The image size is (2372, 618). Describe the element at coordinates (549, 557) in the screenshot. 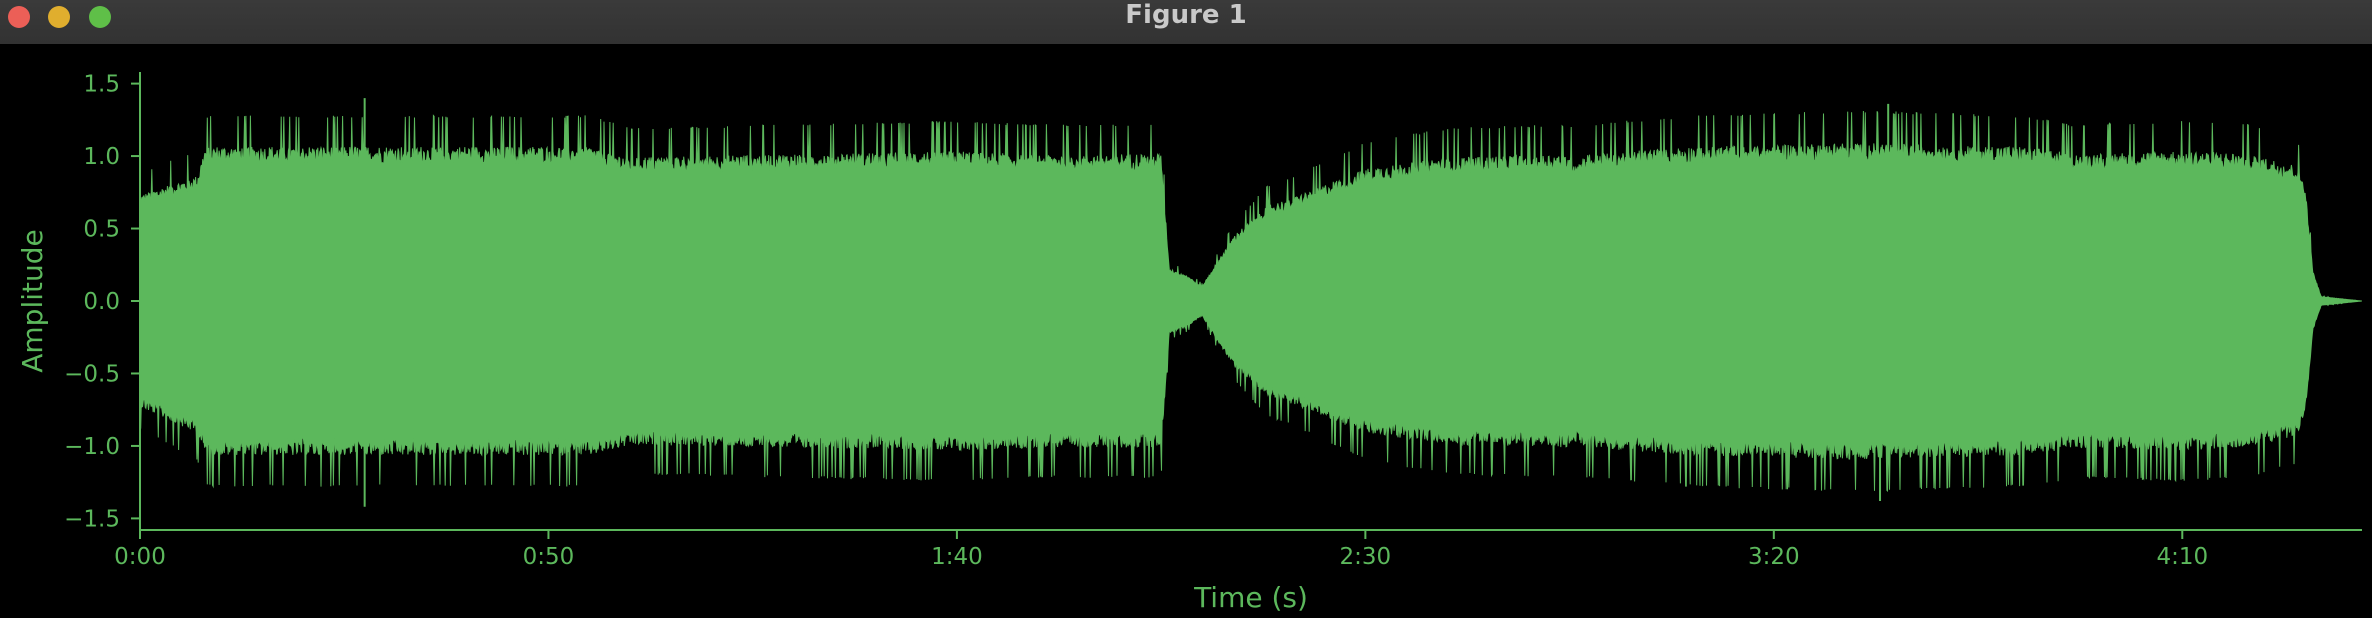

I see `x-tick-label: 0:50` at that location.